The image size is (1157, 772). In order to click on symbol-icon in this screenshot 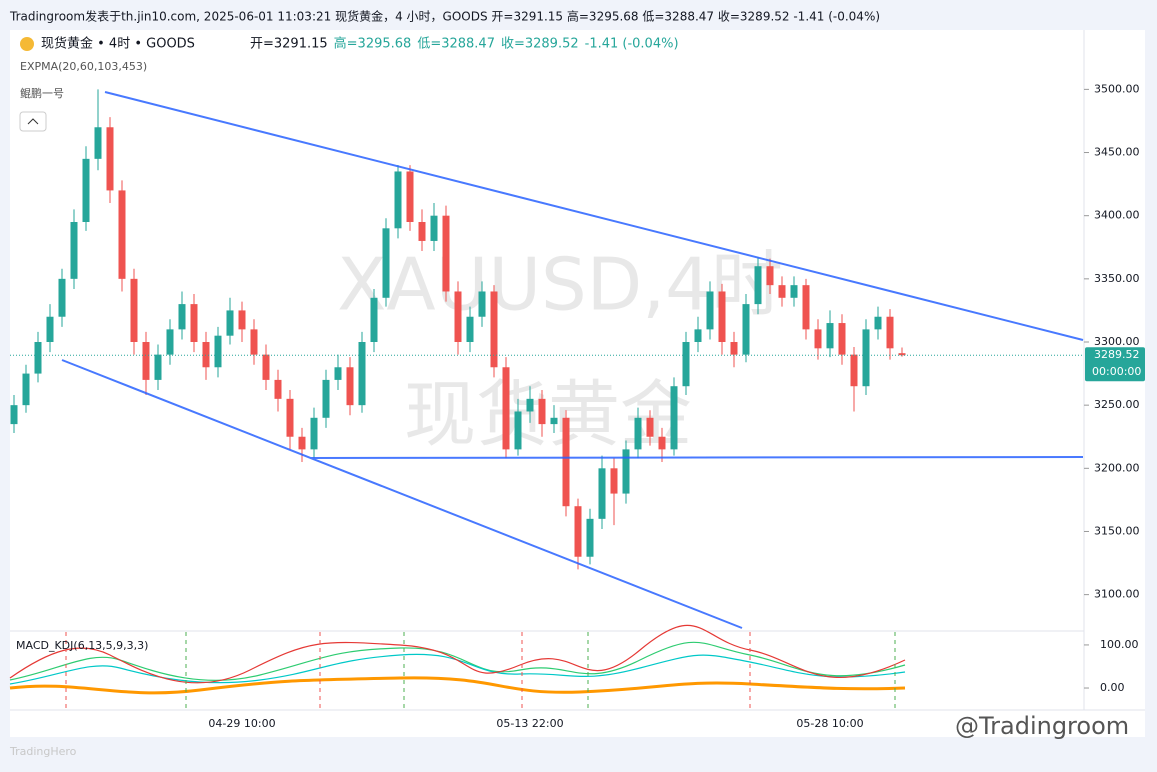, I will do `click(27, 44)`.